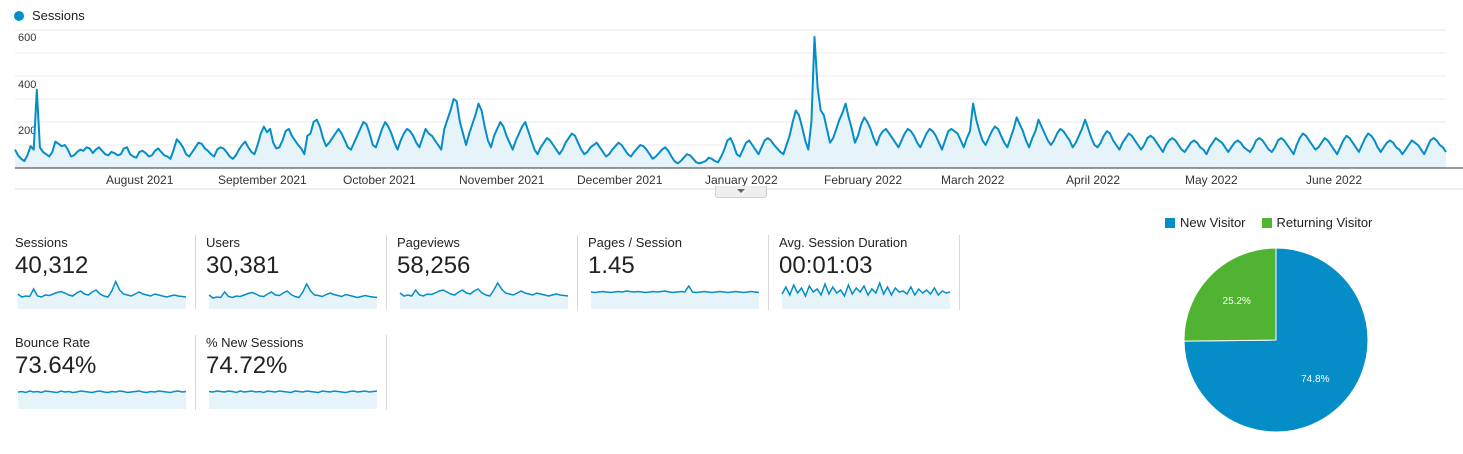 The image size is (1463, 454). Describe the element at coordinates (620, 180) in the screenshot. I see `x-tick-dec-2021: December 2021` at that location.